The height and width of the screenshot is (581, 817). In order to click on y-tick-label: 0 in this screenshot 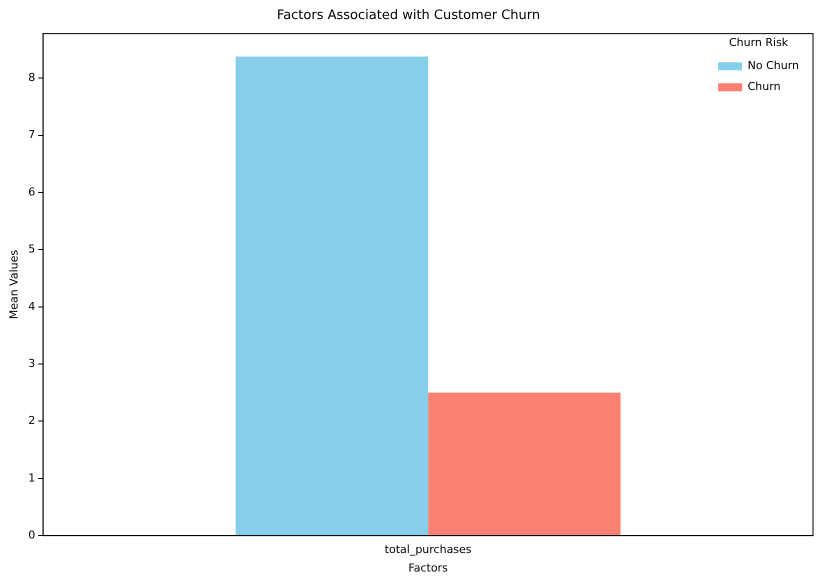, I will do `click(32, 535)`.